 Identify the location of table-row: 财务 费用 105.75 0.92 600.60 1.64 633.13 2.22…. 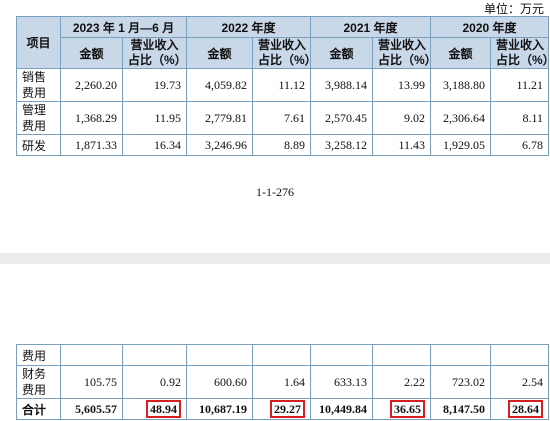
(282, 382).